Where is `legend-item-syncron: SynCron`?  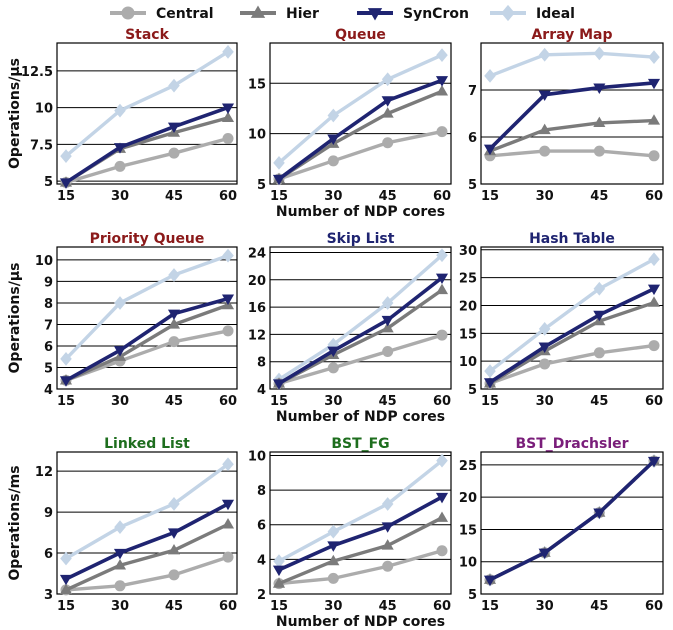
legend-item-syncron: SynCron is located at coordinates (413, 14).